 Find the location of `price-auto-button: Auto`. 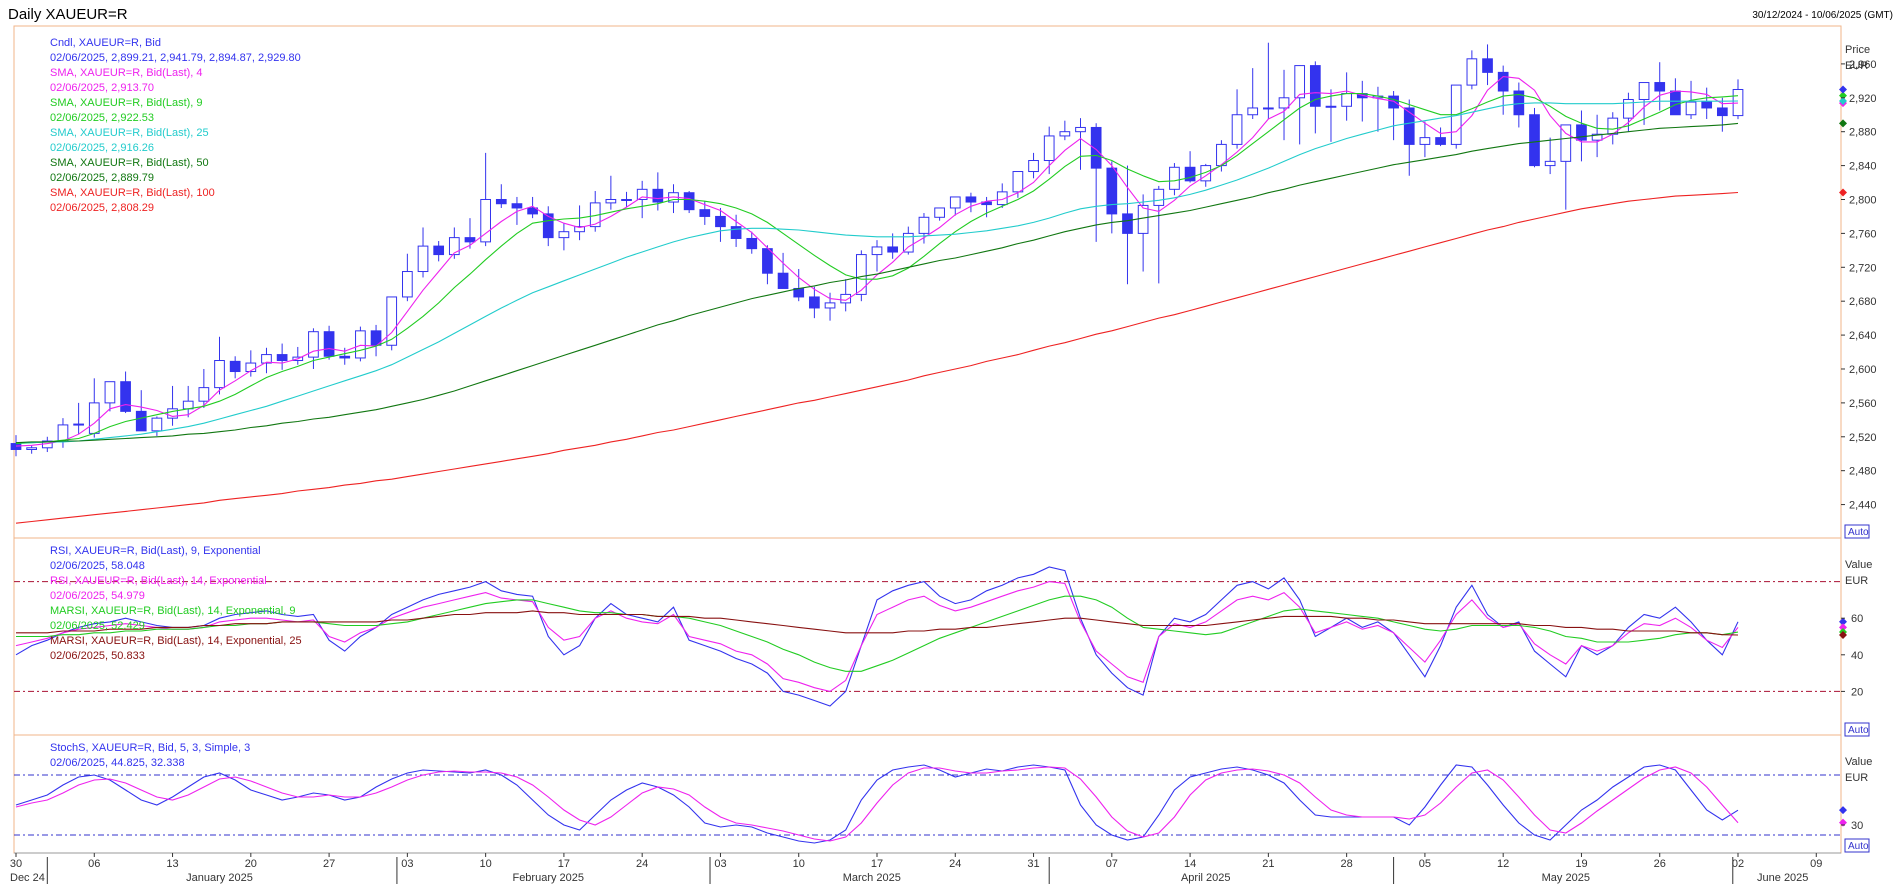

price-auto-button: Auto is located at coordinates (1857, 531).